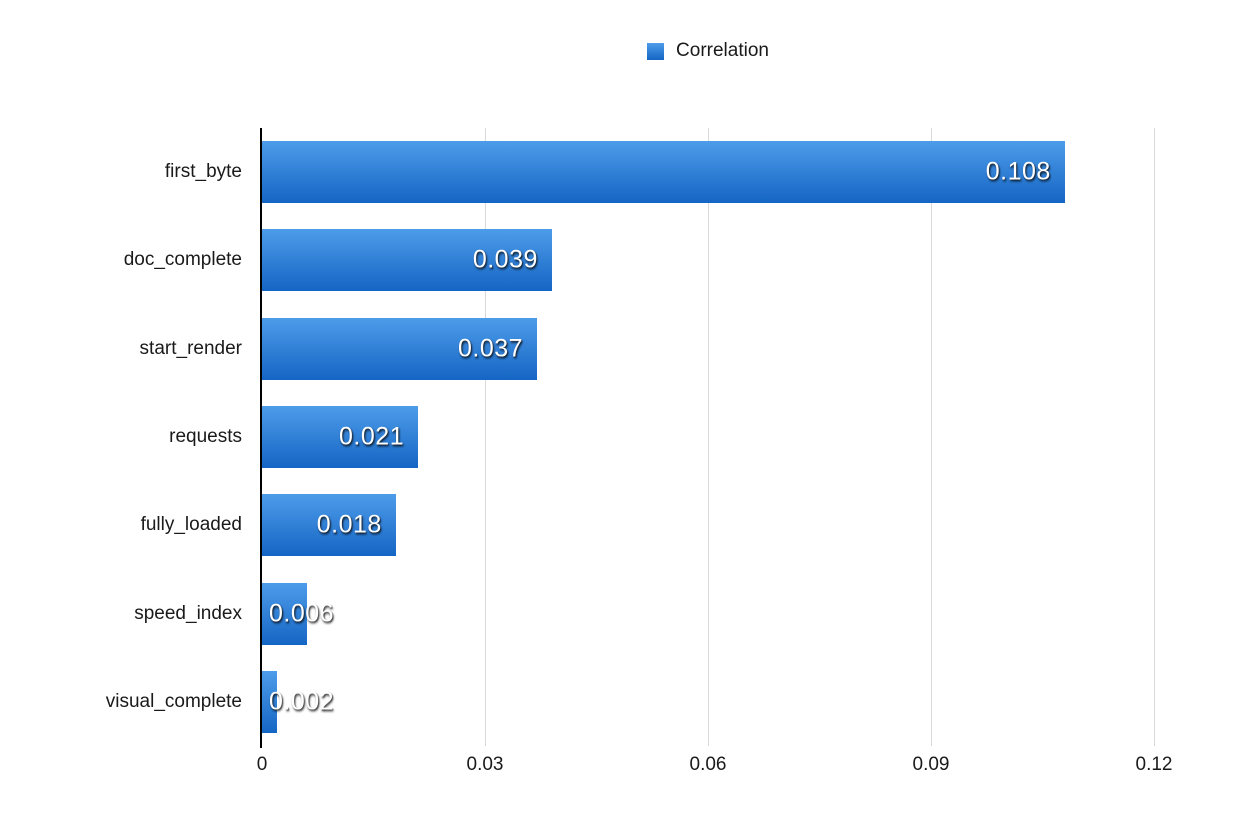 The image size is (1258, 820). Describe the element at coordinates (663, 172) in the screenshot. I see `bar-first_byte: 0.108` at that location.